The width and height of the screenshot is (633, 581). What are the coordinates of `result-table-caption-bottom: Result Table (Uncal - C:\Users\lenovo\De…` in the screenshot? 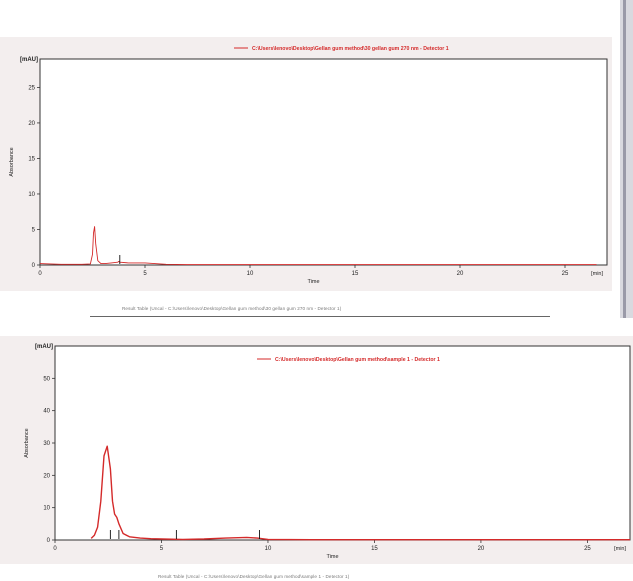 It's located at (254, 576).